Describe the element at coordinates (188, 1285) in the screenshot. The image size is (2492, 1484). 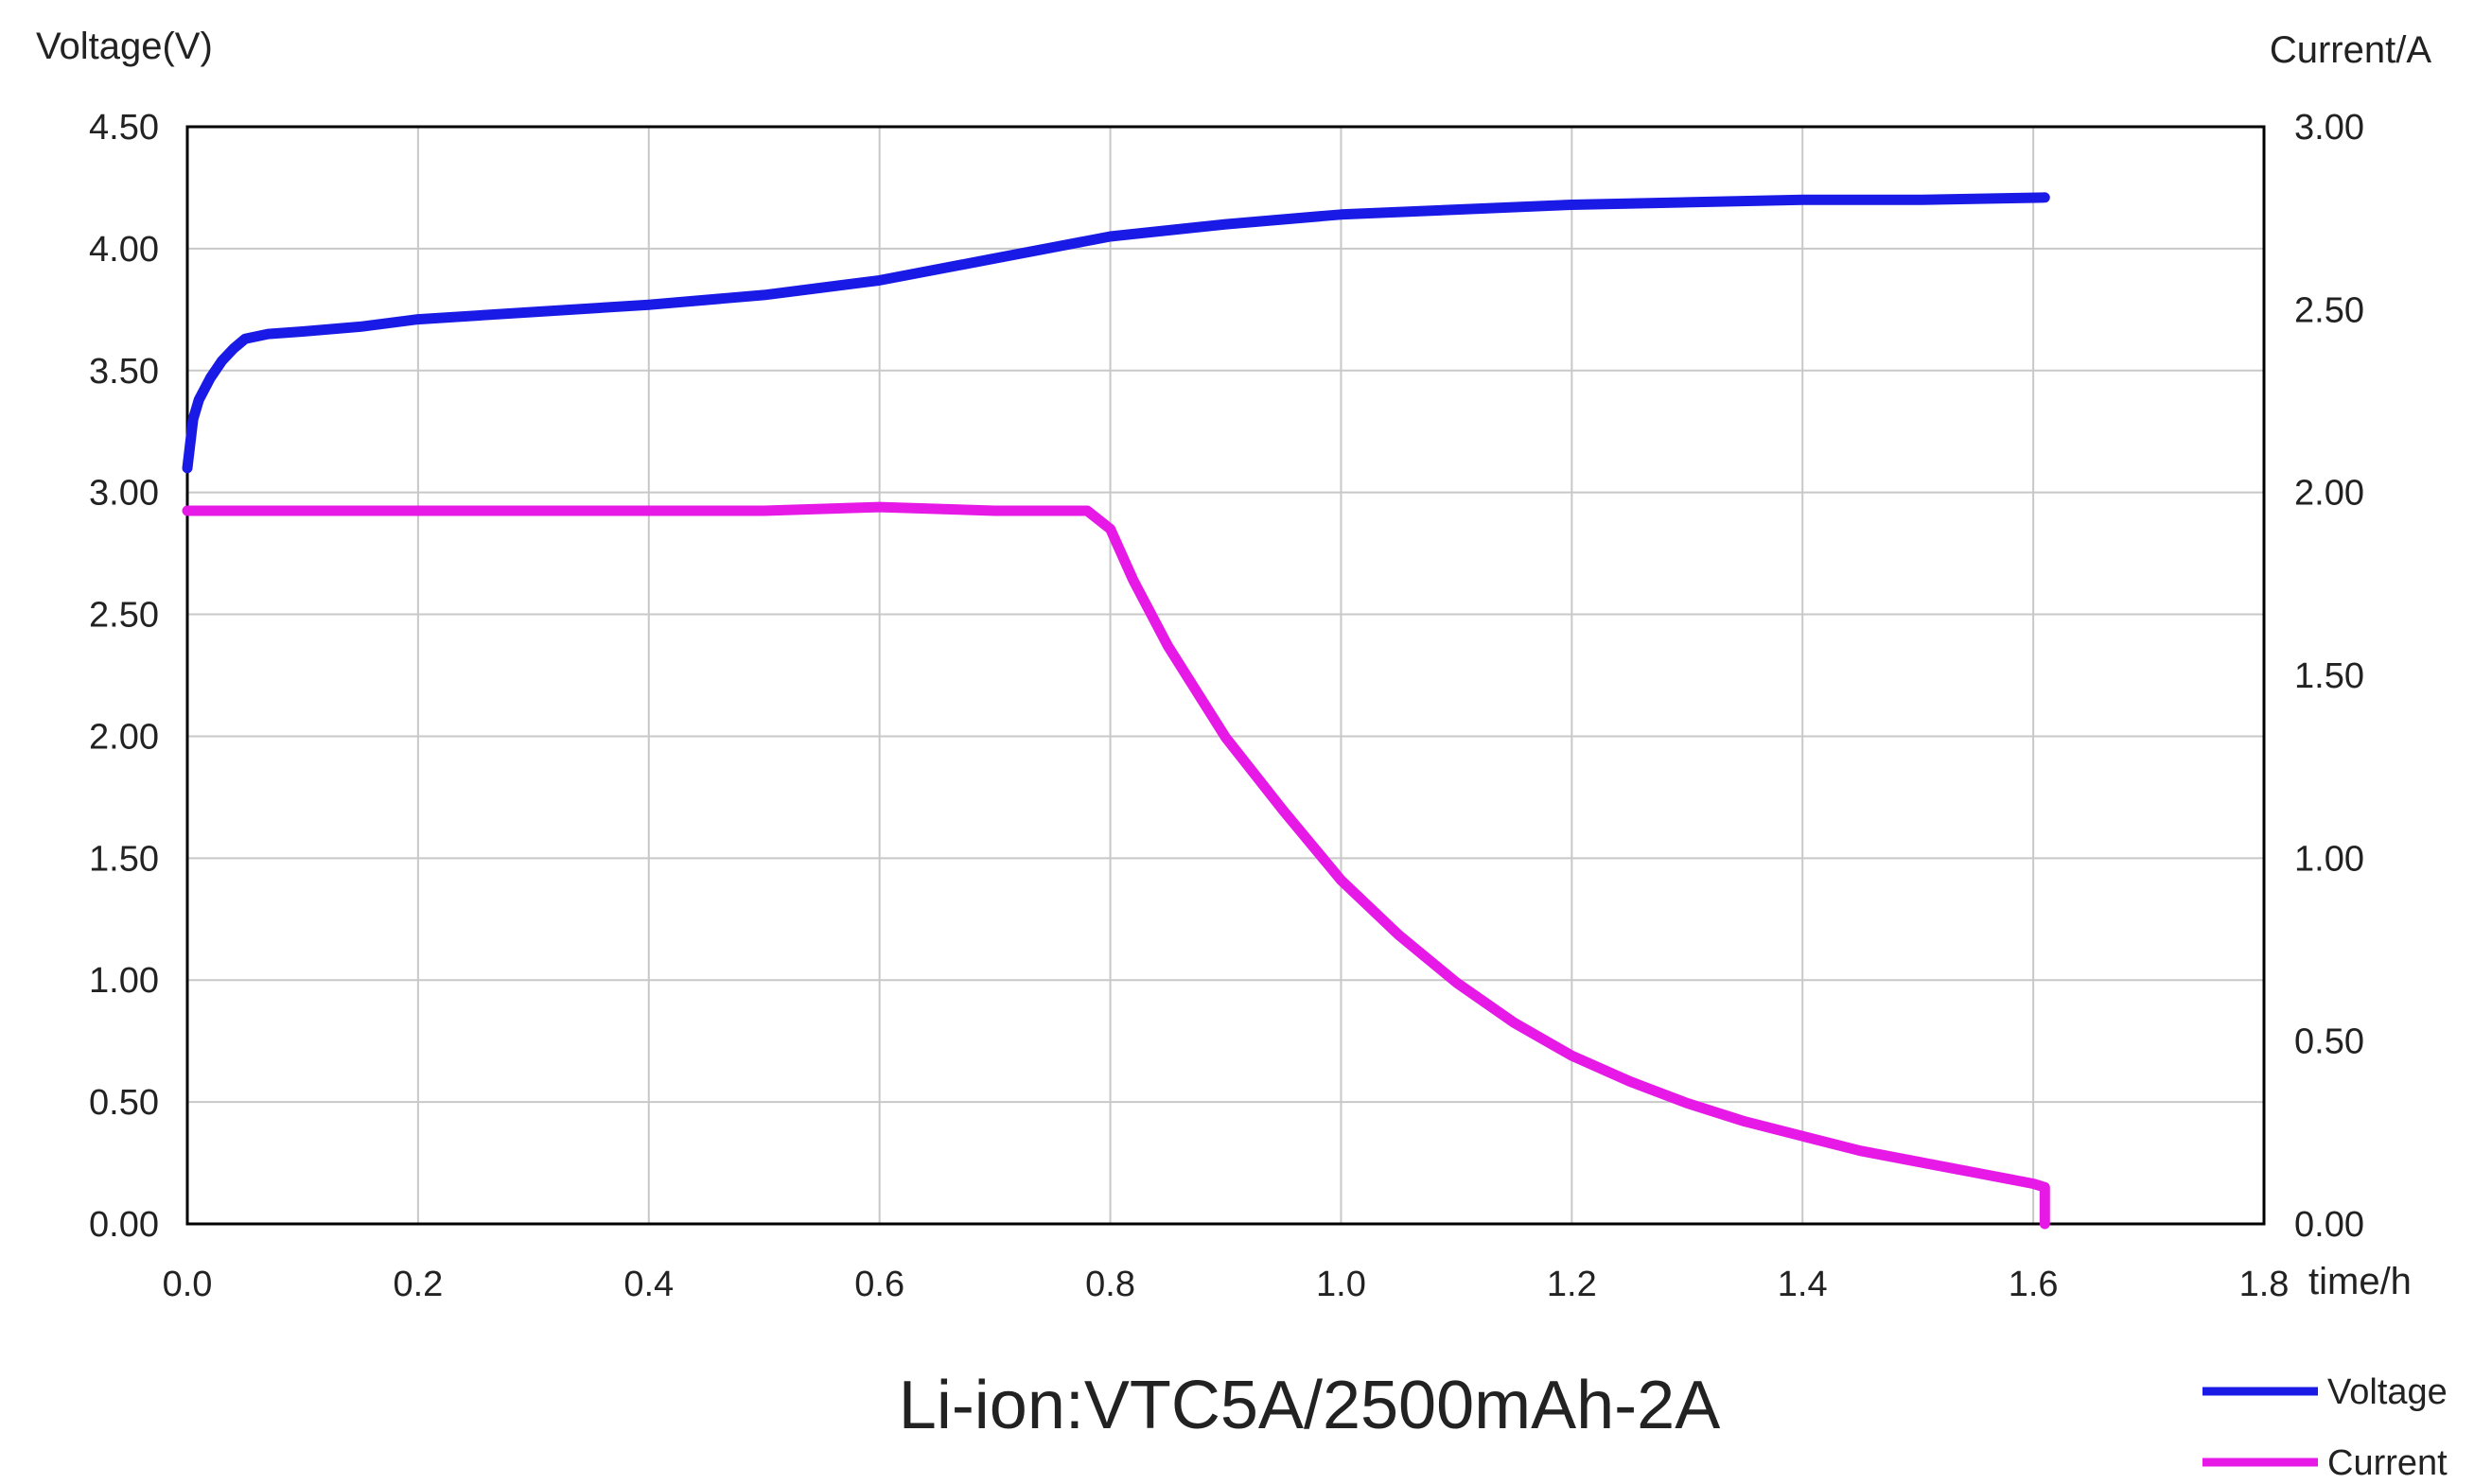
I see `x-tick-label: 0.0` at that location.